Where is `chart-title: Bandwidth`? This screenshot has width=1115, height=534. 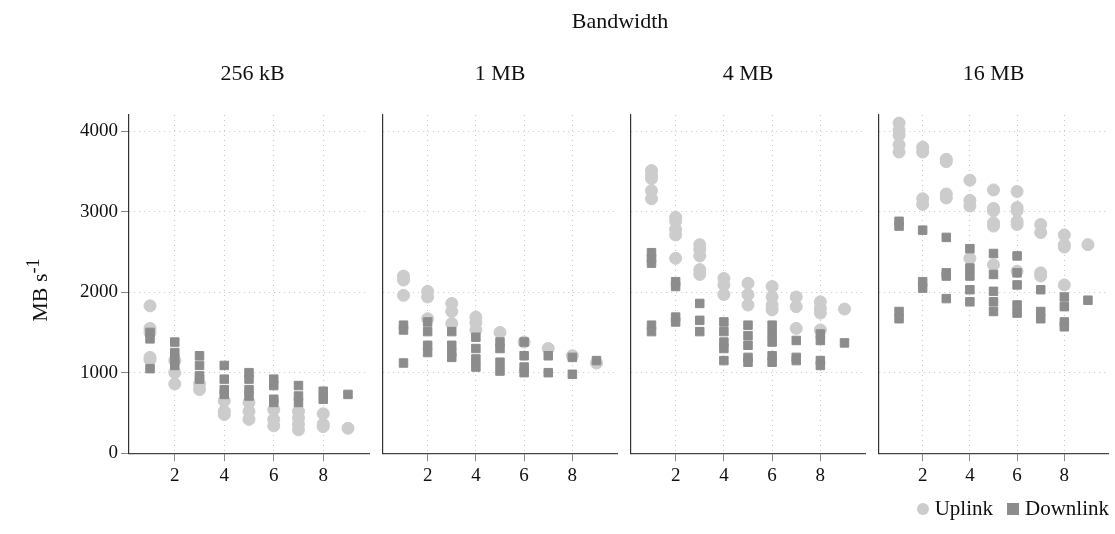
chart-title: Bandwidth is located at coordinates (620, 21).